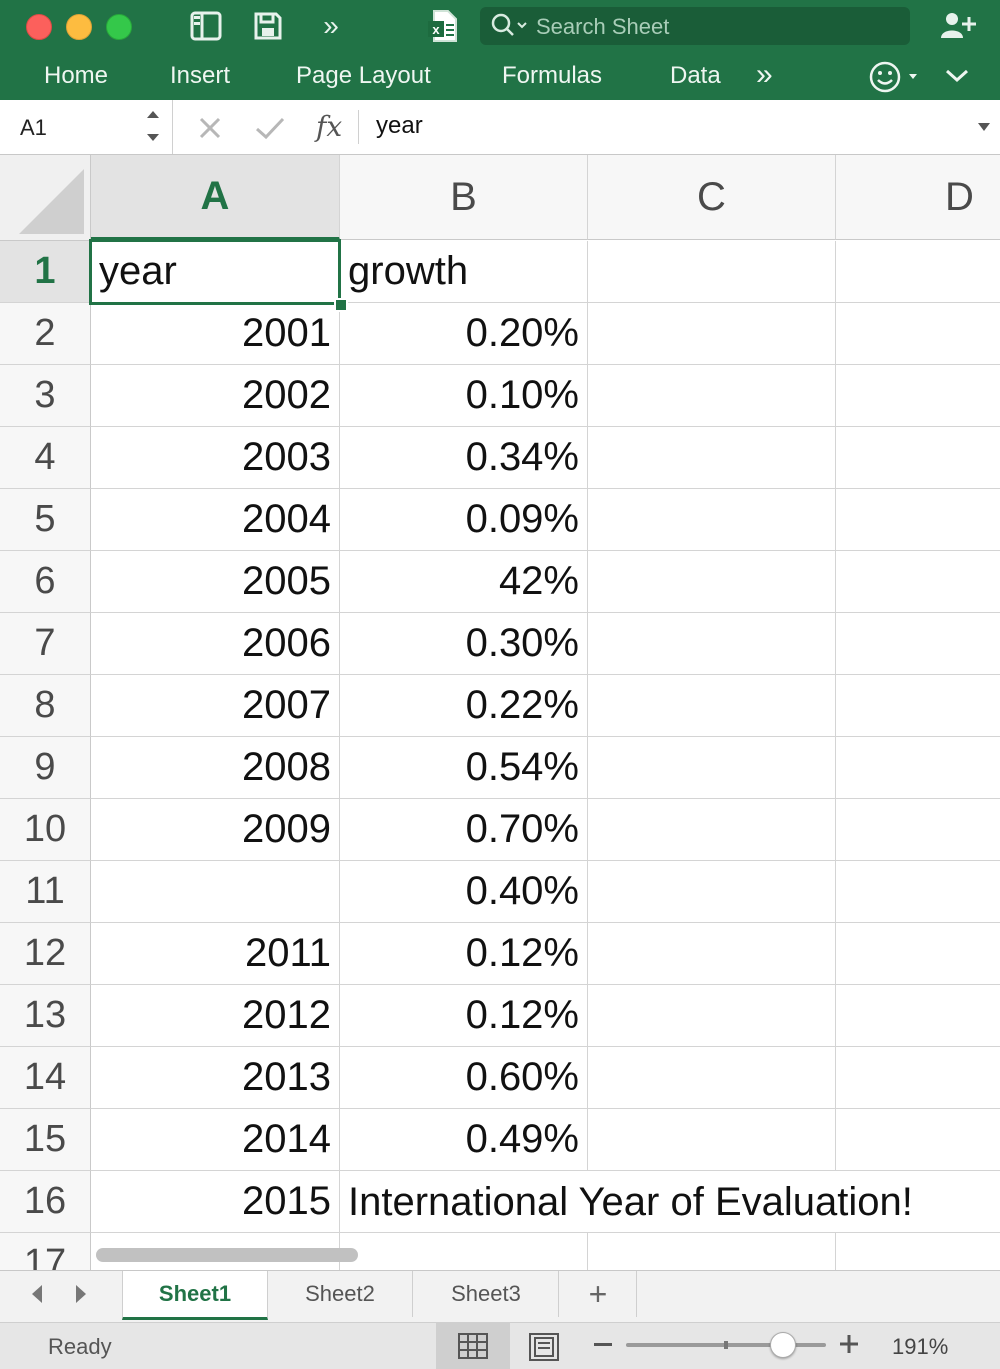  I want to click on row-header-15: 15, so click(45, 1140).